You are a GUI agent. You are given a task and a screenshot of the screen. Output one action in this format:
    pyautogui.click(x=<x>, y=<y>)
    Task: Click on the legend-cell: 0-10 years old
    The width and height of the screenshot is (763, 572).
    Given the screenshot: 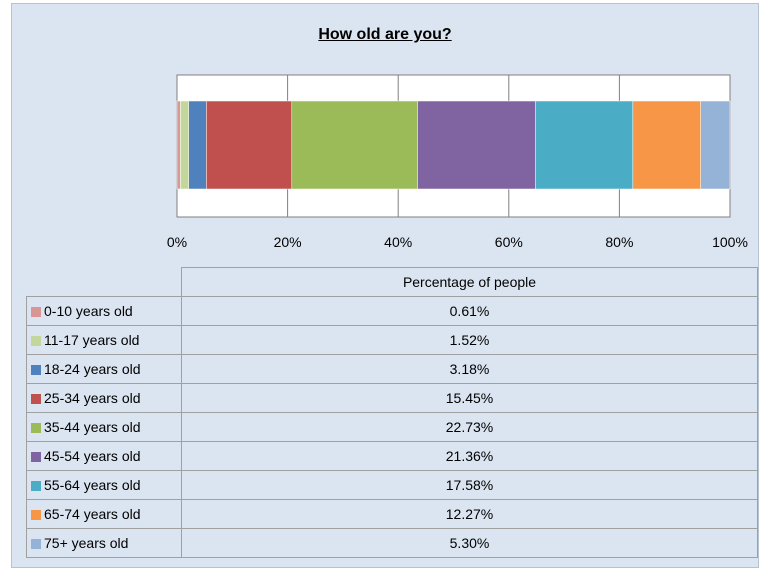 What is the action you would take?
    pyautogui.click(x=104, y=311)
    